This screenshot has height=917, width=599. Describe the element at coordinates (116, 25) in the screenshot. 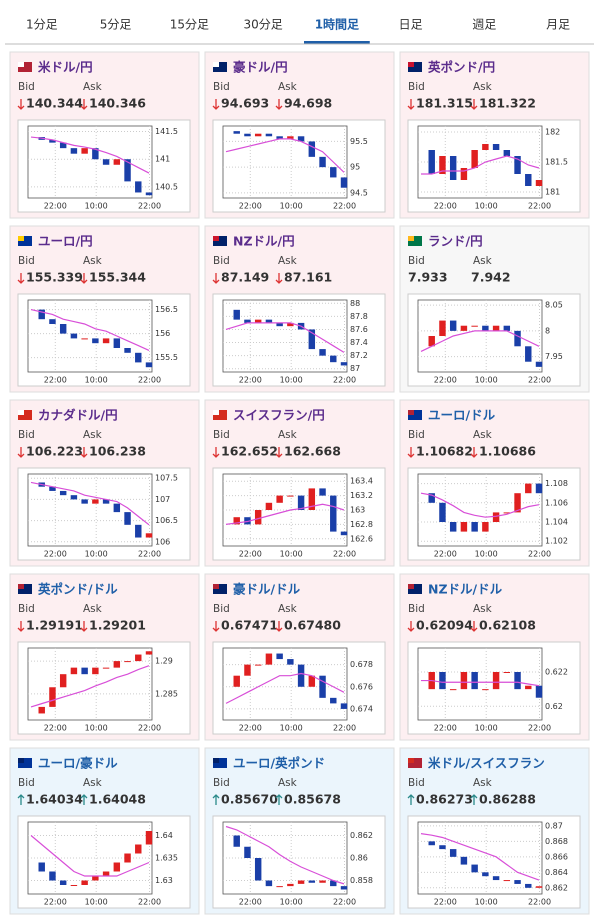

I see `tab: 5分足` at that location.